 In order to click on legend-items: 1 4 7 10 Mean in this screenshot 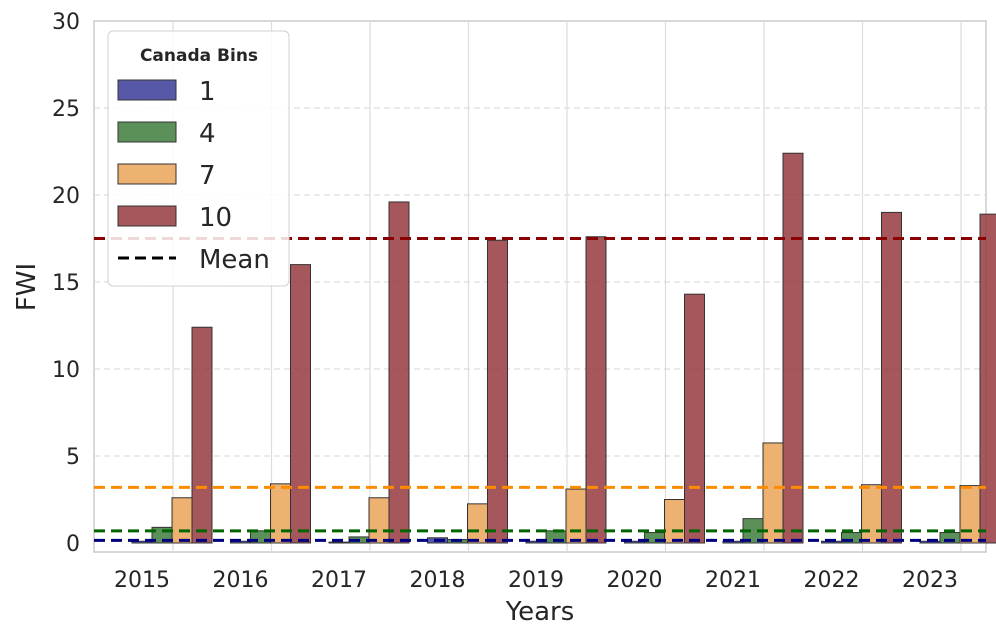, I will do `click(193, 176)`.